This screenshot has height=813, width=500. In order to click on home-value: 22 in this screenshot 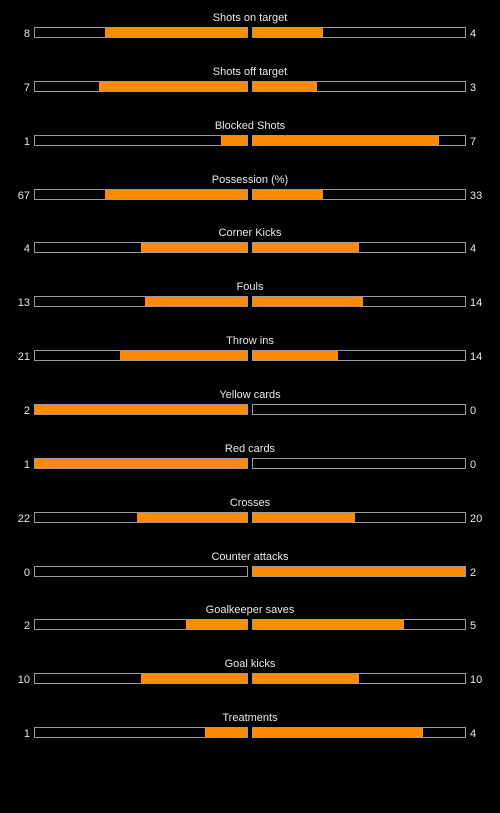, I will do `click(23, 519)`.